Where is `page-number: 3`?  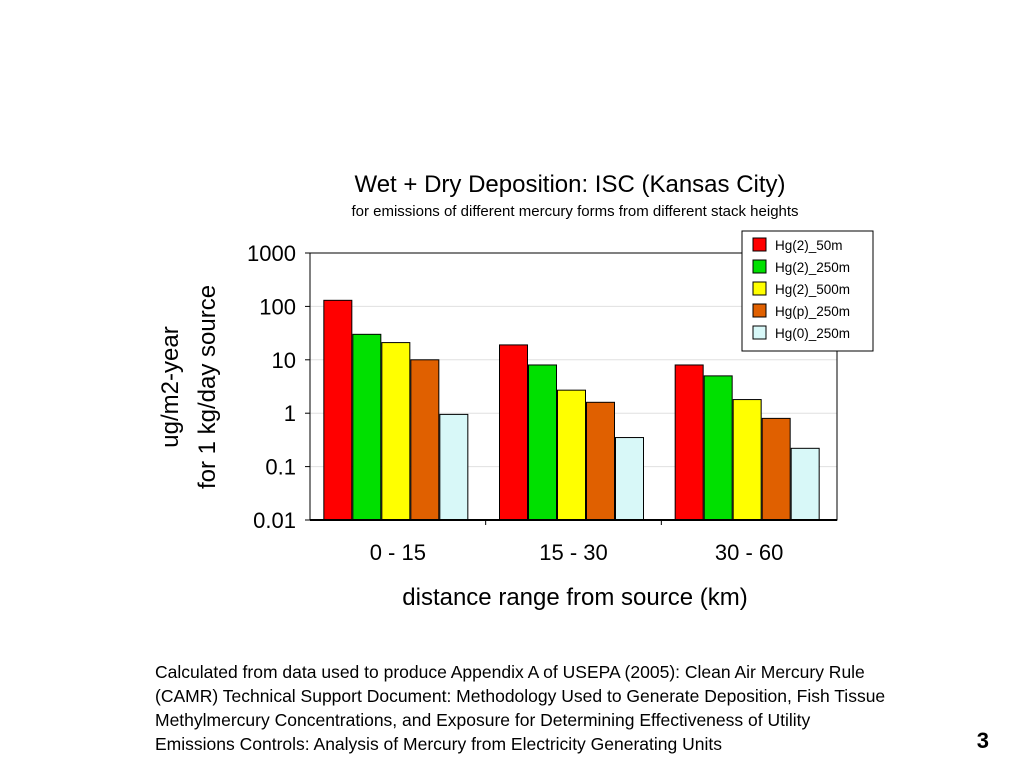
page-number: 3 is located at coordinates (982, 740).